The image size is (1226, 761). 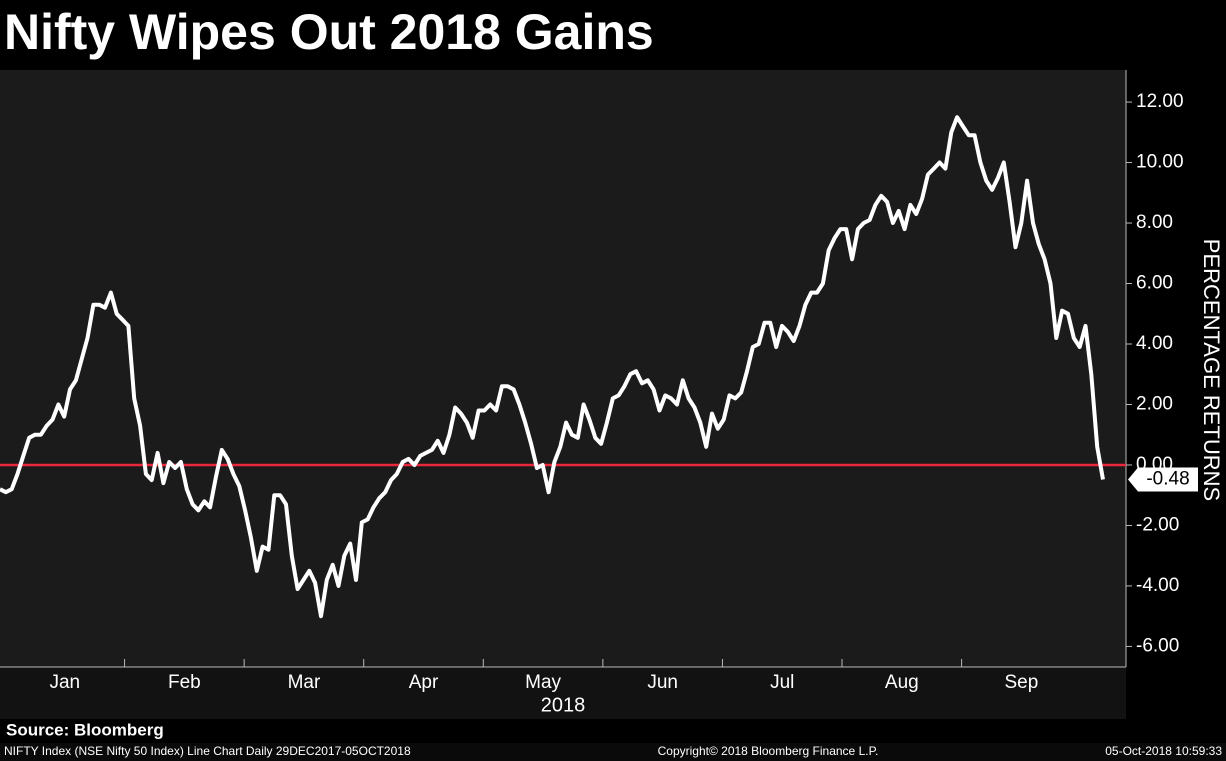 What do you see at coordinates (1154, 222) in the screenshot?
I see `y-tick-label: 8.00` at bounding box center [1154, 222].